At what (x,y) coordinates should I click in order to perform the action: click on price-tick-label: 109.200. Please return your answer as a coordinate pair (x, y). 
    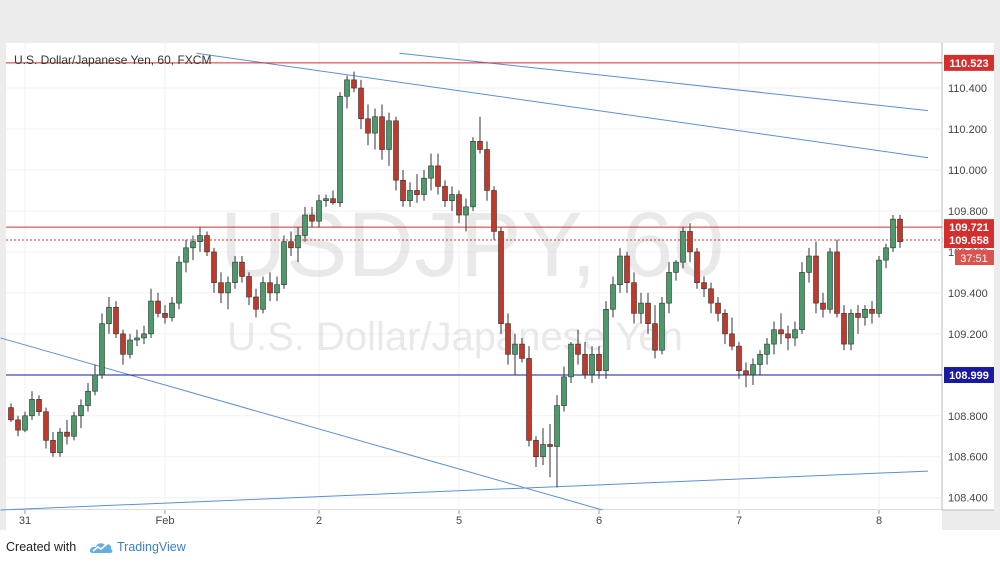
    Looking at the image, I should click on (968, 335).